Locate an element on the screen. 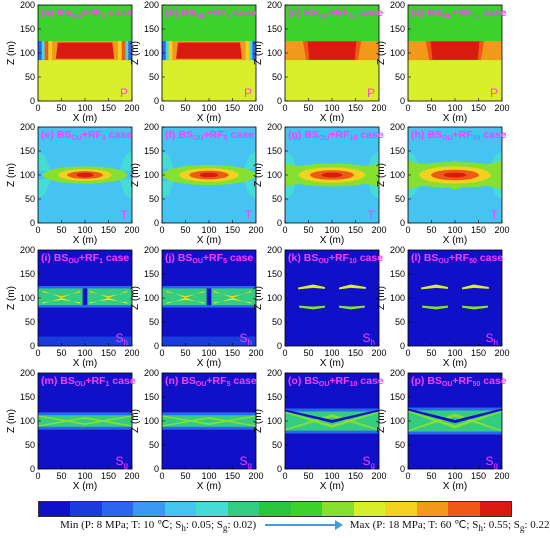 This screenshot has width=550, height=538. panel-title: (g) BSOU+RF10 case is located at coordinates (336, 135).